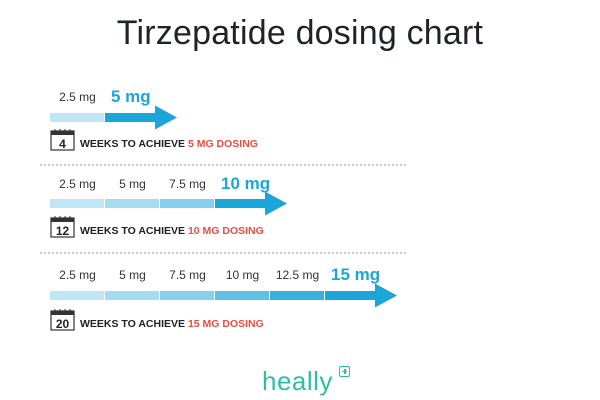 This screenshot has height=400, width=600. Describe the element at coordinates (62, 144) in the screenshot. I see `weeks-count: 4` at that location.